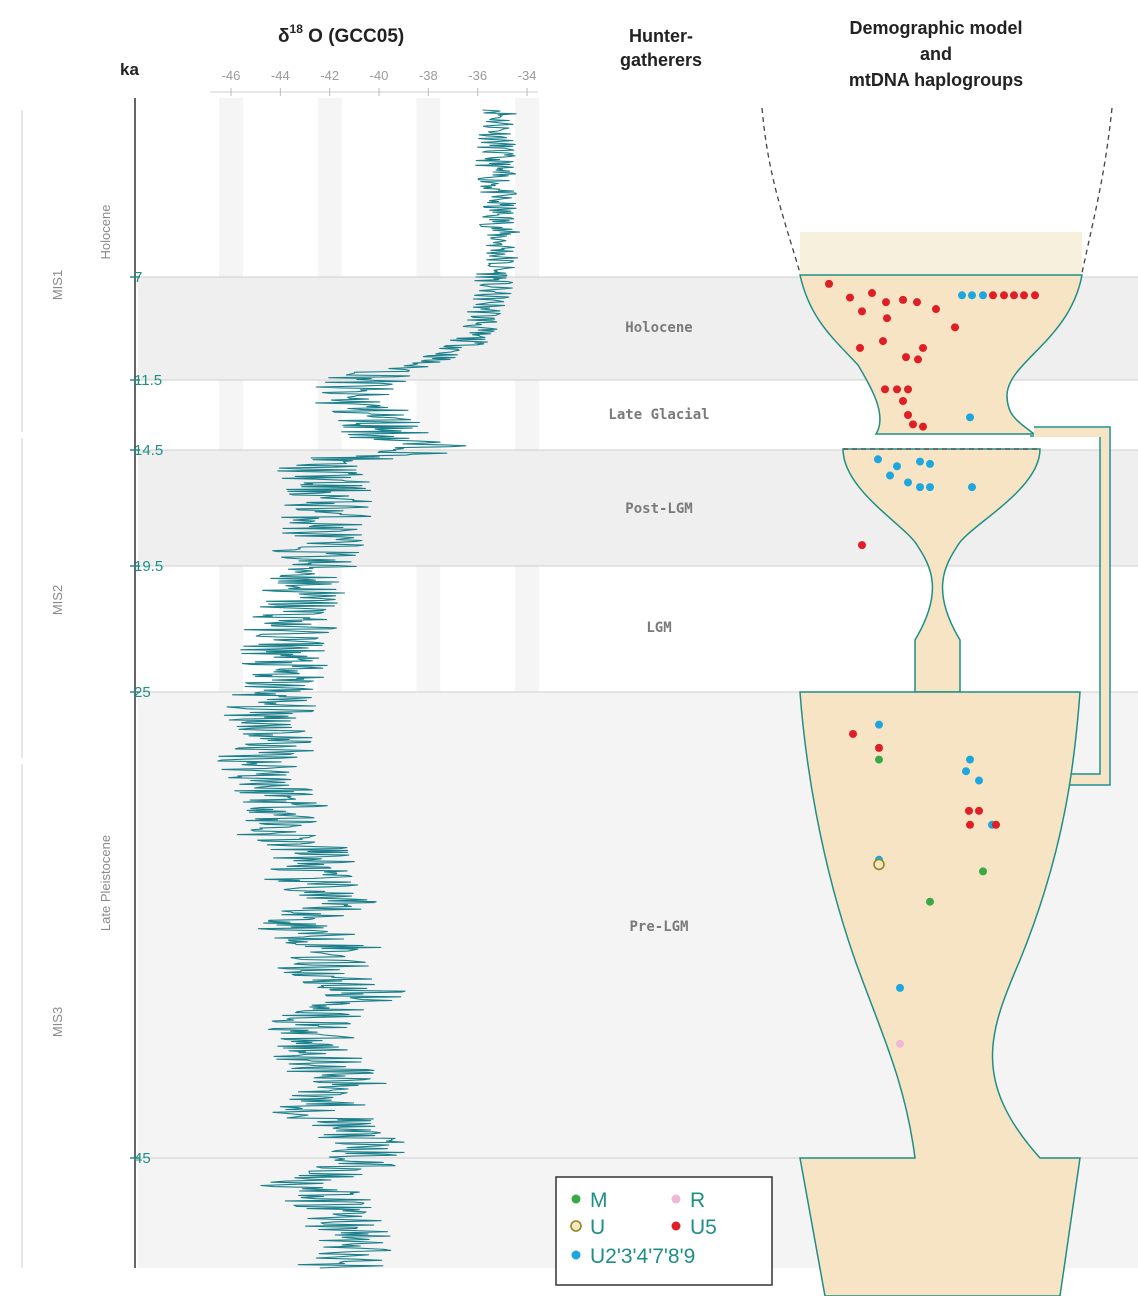 The height and width of the screenshot is (1296, 1138). Describe the element at coordinates (142, 692) in the screenshot. I see `ka-tick-label: 25` at that location.